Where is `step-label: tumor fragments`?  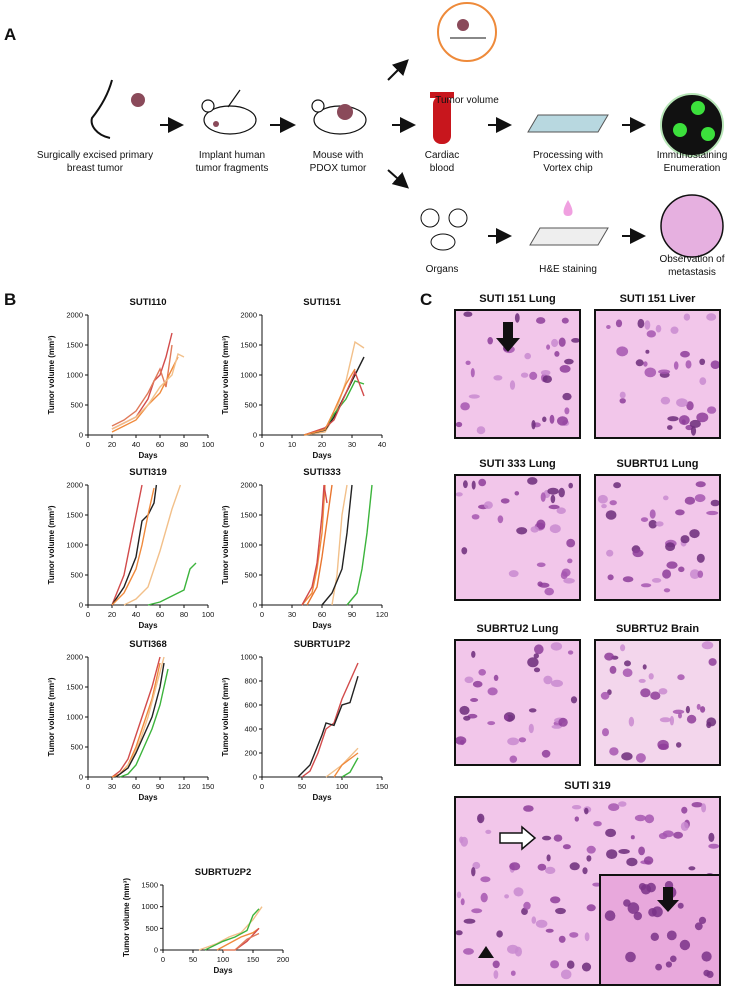
step-label: tumor fragments is located at coordinates (232, 168).